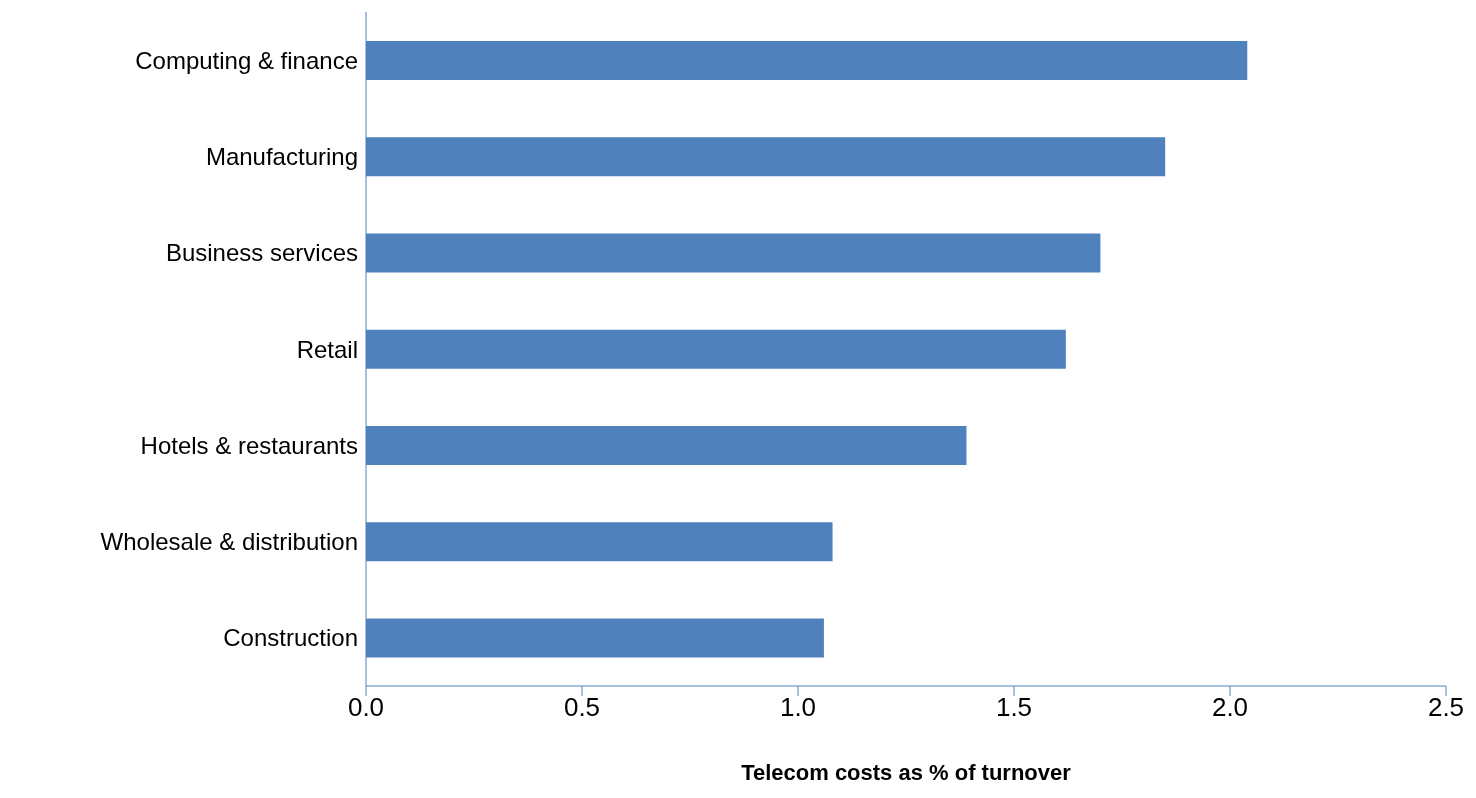  I want to click on x-tick-label: 1.0, so click(798, 707).